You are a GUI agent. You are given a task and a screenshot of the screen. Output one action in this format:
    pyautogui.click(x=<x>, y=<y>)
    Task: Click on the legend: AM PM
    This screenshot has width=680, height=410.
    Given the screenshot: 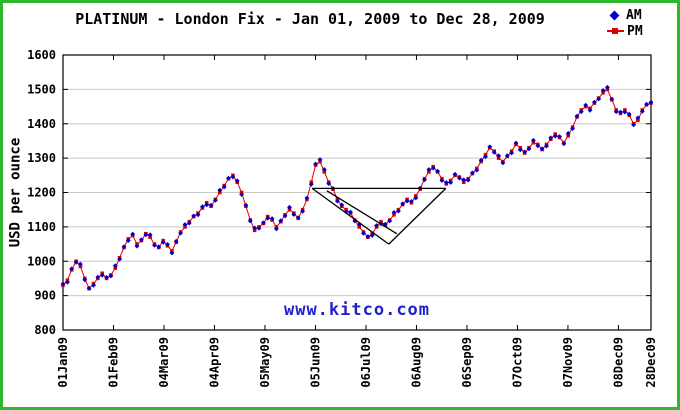 What is the action you would take?
    pyautogui.click(x=638, y=23)
    